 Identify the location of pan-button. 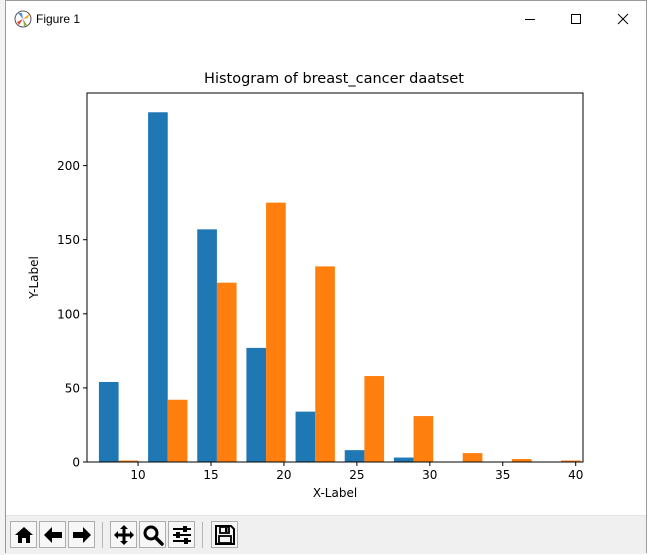
(123, 534).